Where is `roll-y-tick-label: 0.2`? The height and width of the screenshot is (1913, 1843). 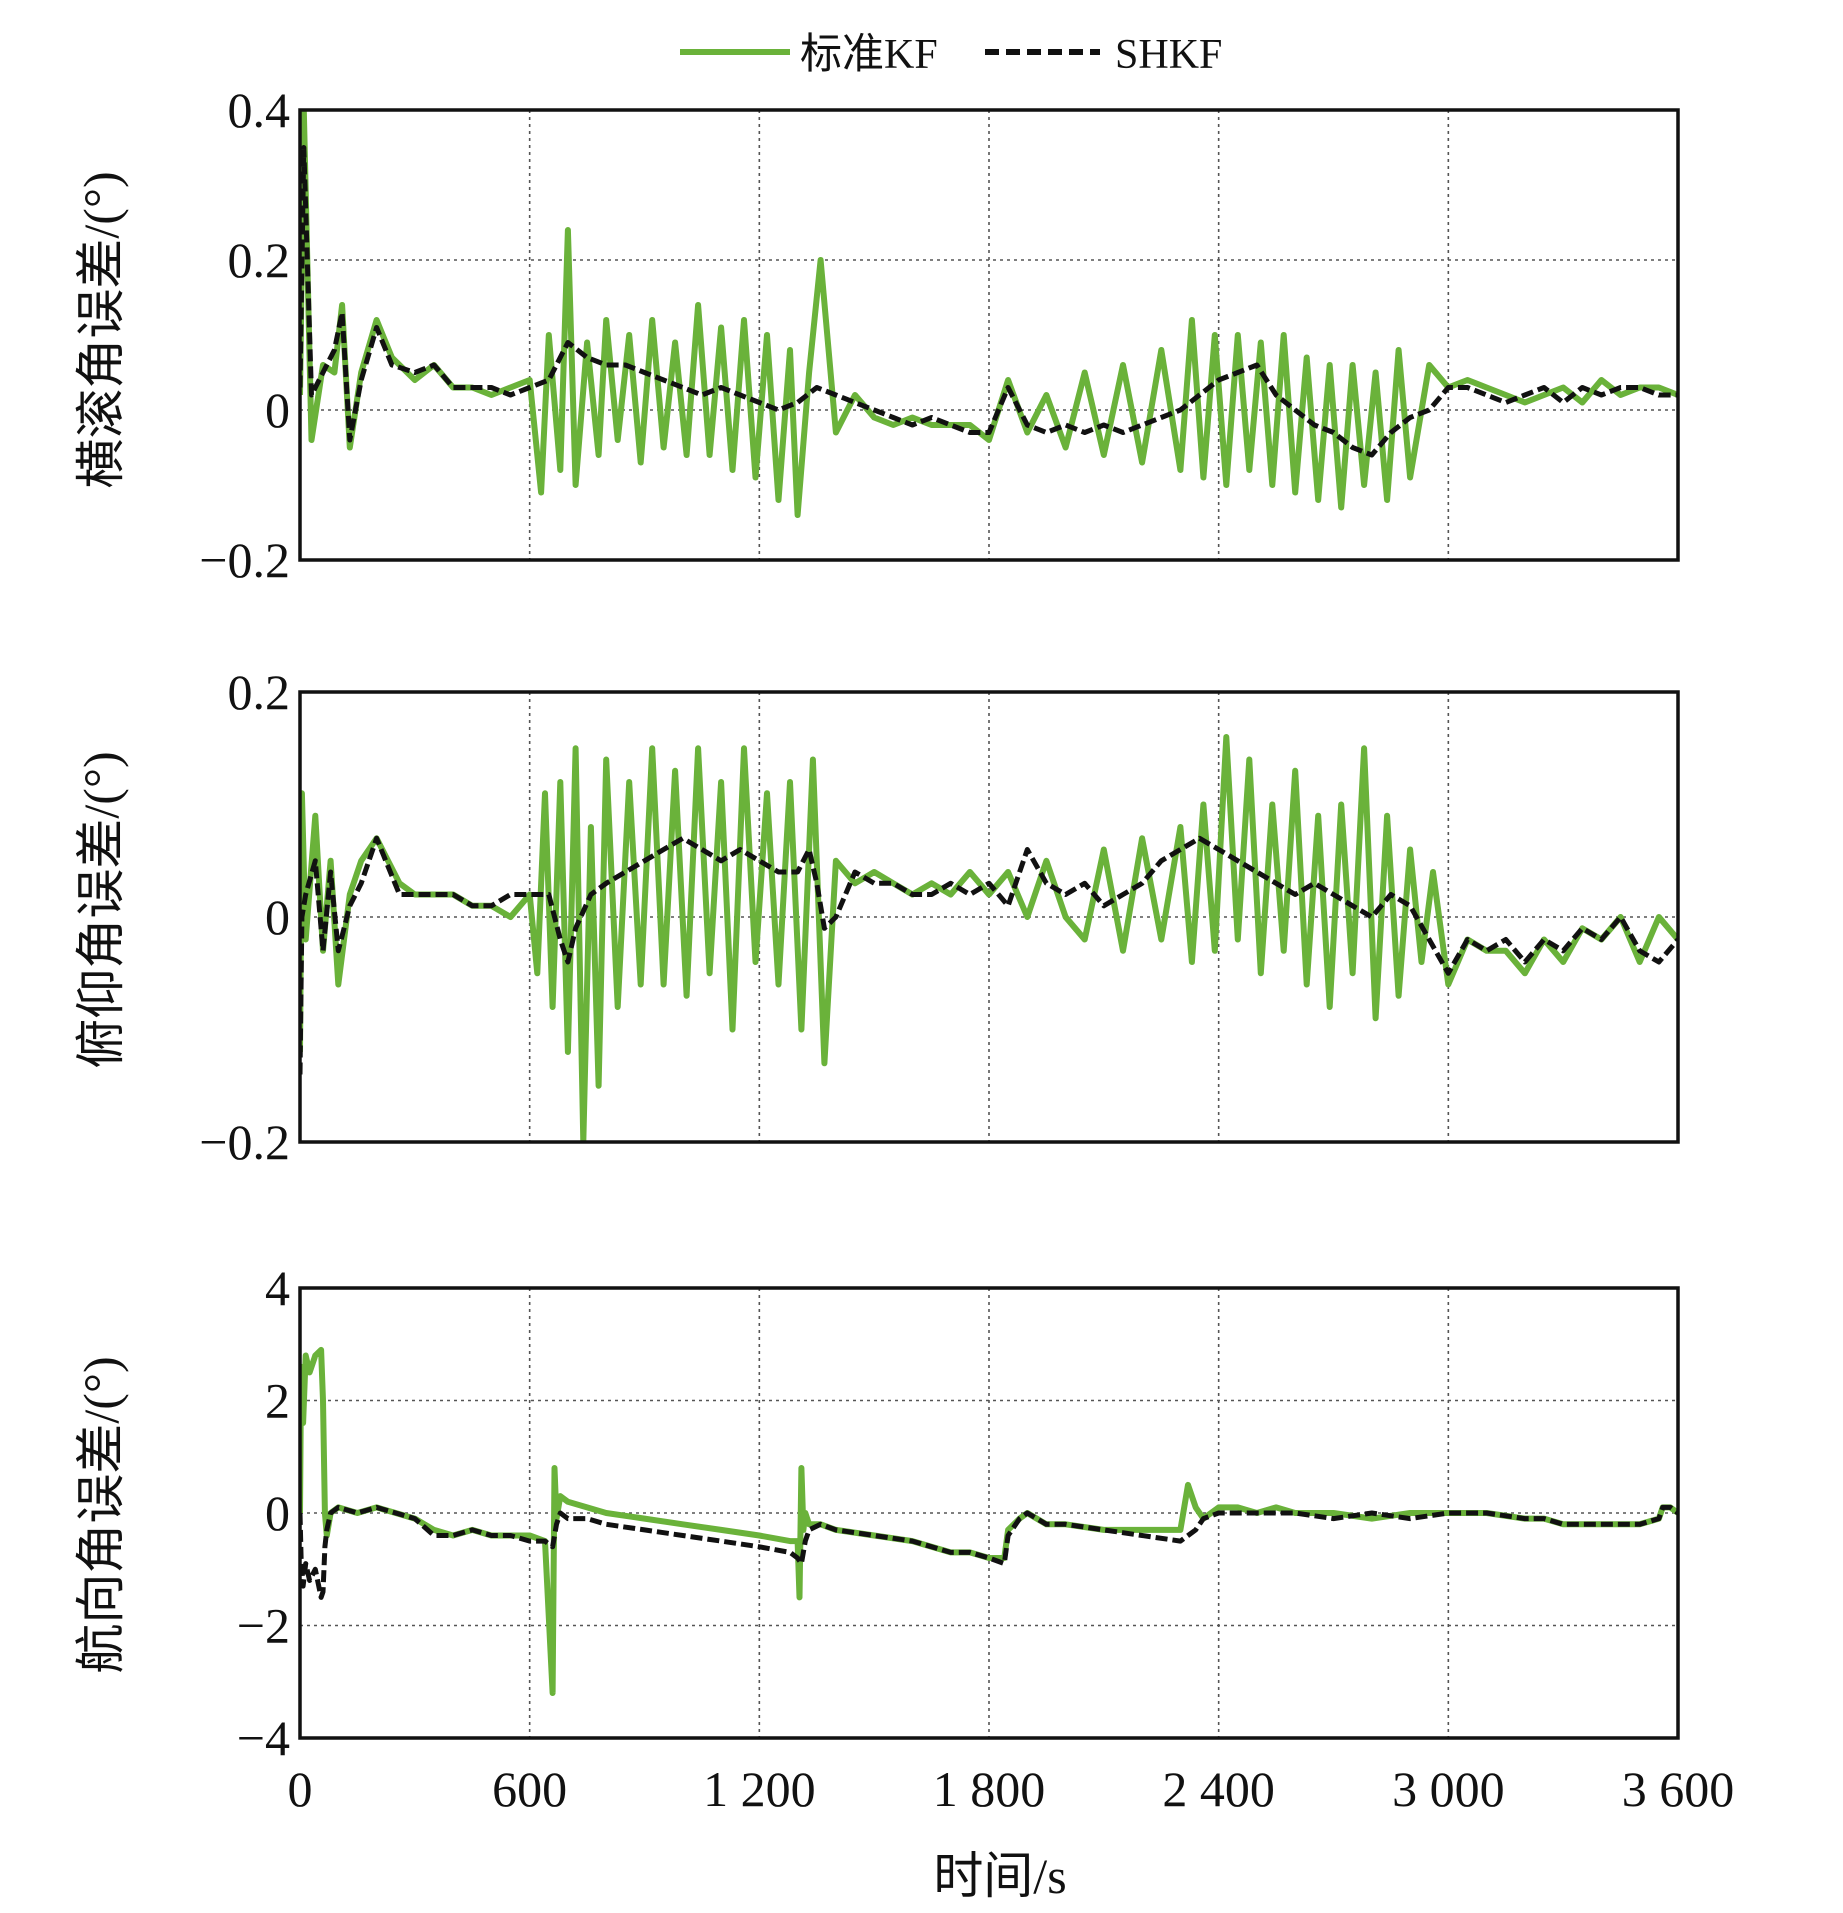 roll-y-tick-label: 0.2 is located at coordinates (259, 260).